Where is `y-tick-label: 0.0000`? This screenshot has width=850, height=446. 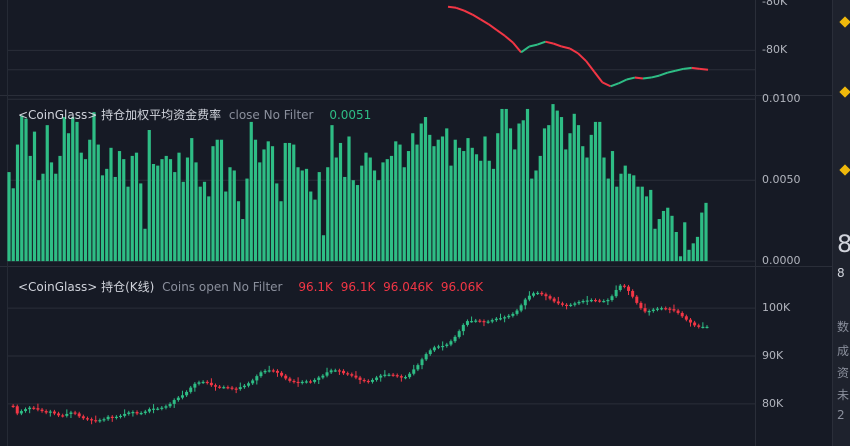
y-tick-label: 0.0000 is located at coordinates (781, 260).